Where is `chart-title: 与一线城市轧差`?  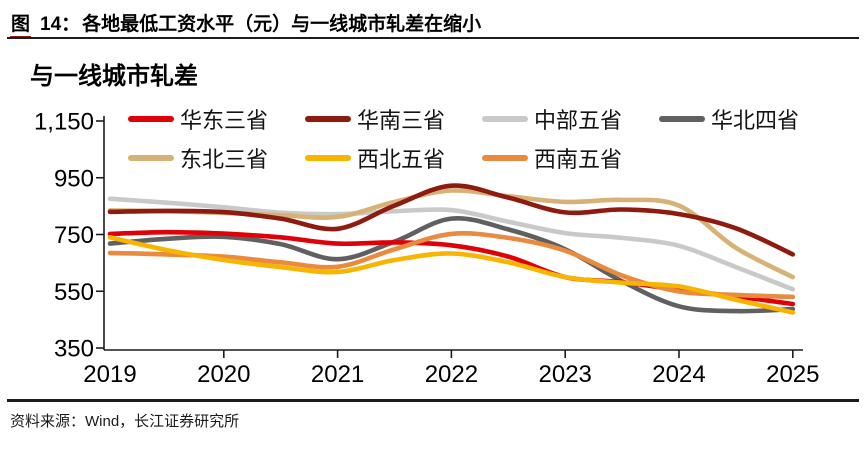
chart-title: 与一线城市轧差 is located at coordinates (114, 76).